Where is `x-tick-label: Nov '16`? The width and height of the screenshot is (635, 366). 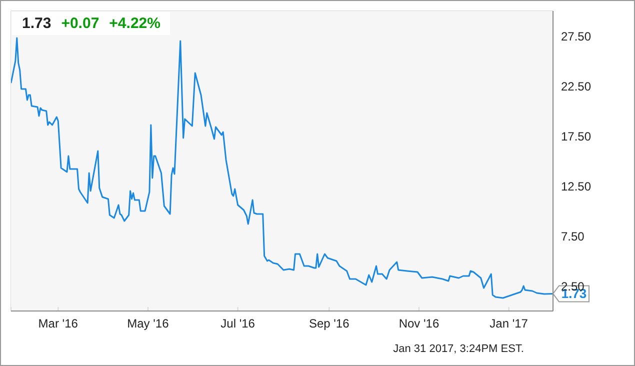 x-tick-label: Nov '16 is located at coordinates (419, 323).